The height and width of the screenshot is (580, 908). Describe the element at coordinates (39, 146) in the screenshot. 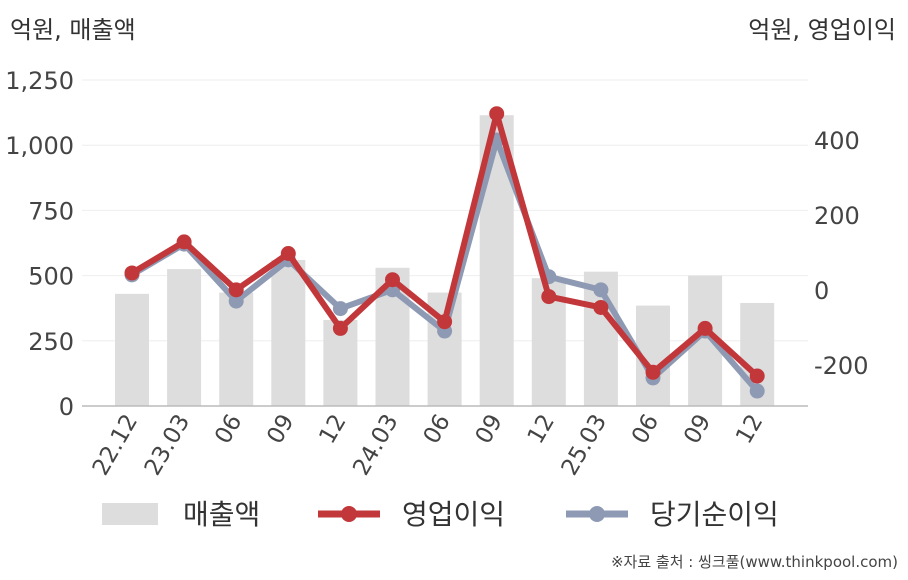

I see `left-axis-tick-label: 1,000` at that location.